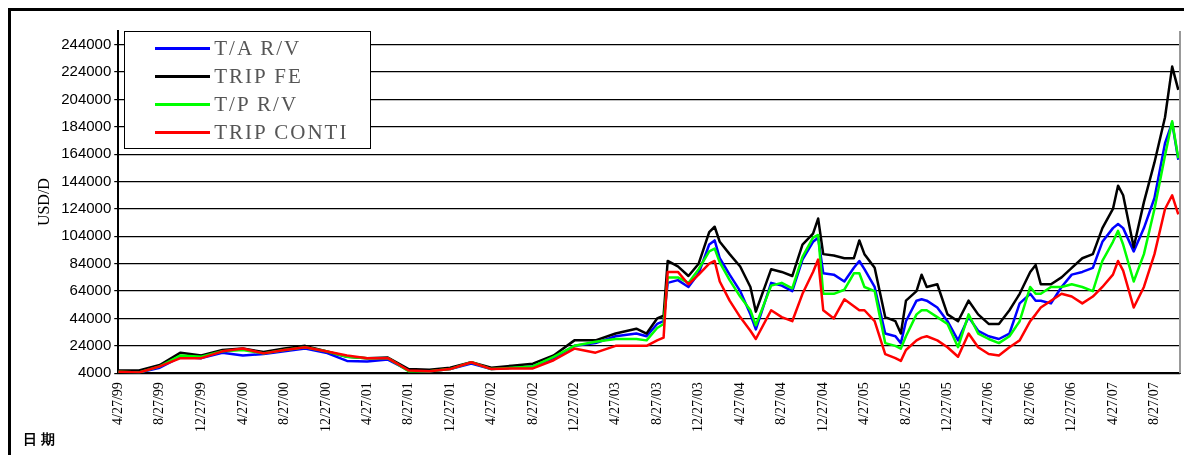  What do you see at coordinates (822, 407) in the screenshot?
I see `x-tick-label: 12/27/04` at bounding box center [822, 407].